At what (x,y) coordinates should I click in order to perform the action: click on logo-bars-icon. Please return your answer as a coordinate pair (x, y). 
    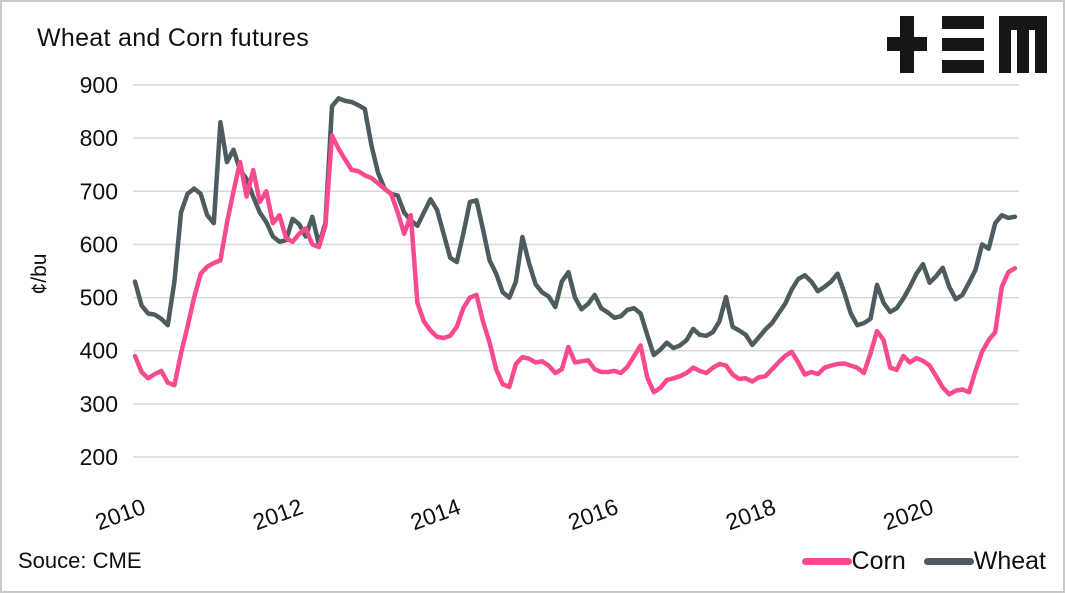
    Looking at the image, I should click on (963, 22).